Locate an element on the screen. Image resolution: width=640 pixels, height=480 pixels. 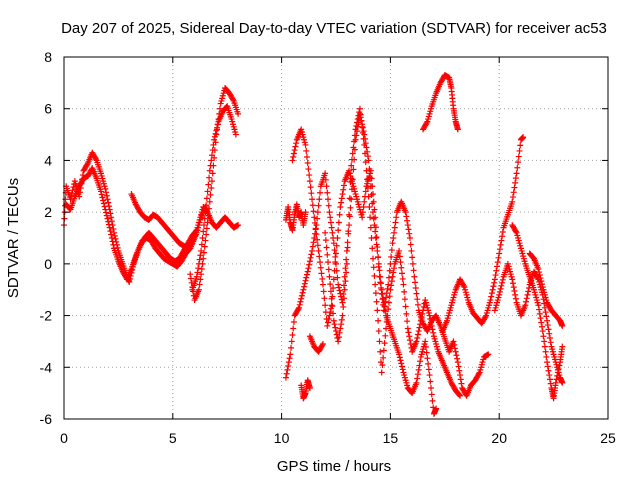
x-tick-label: 5 is located at coordinates (173, 438).